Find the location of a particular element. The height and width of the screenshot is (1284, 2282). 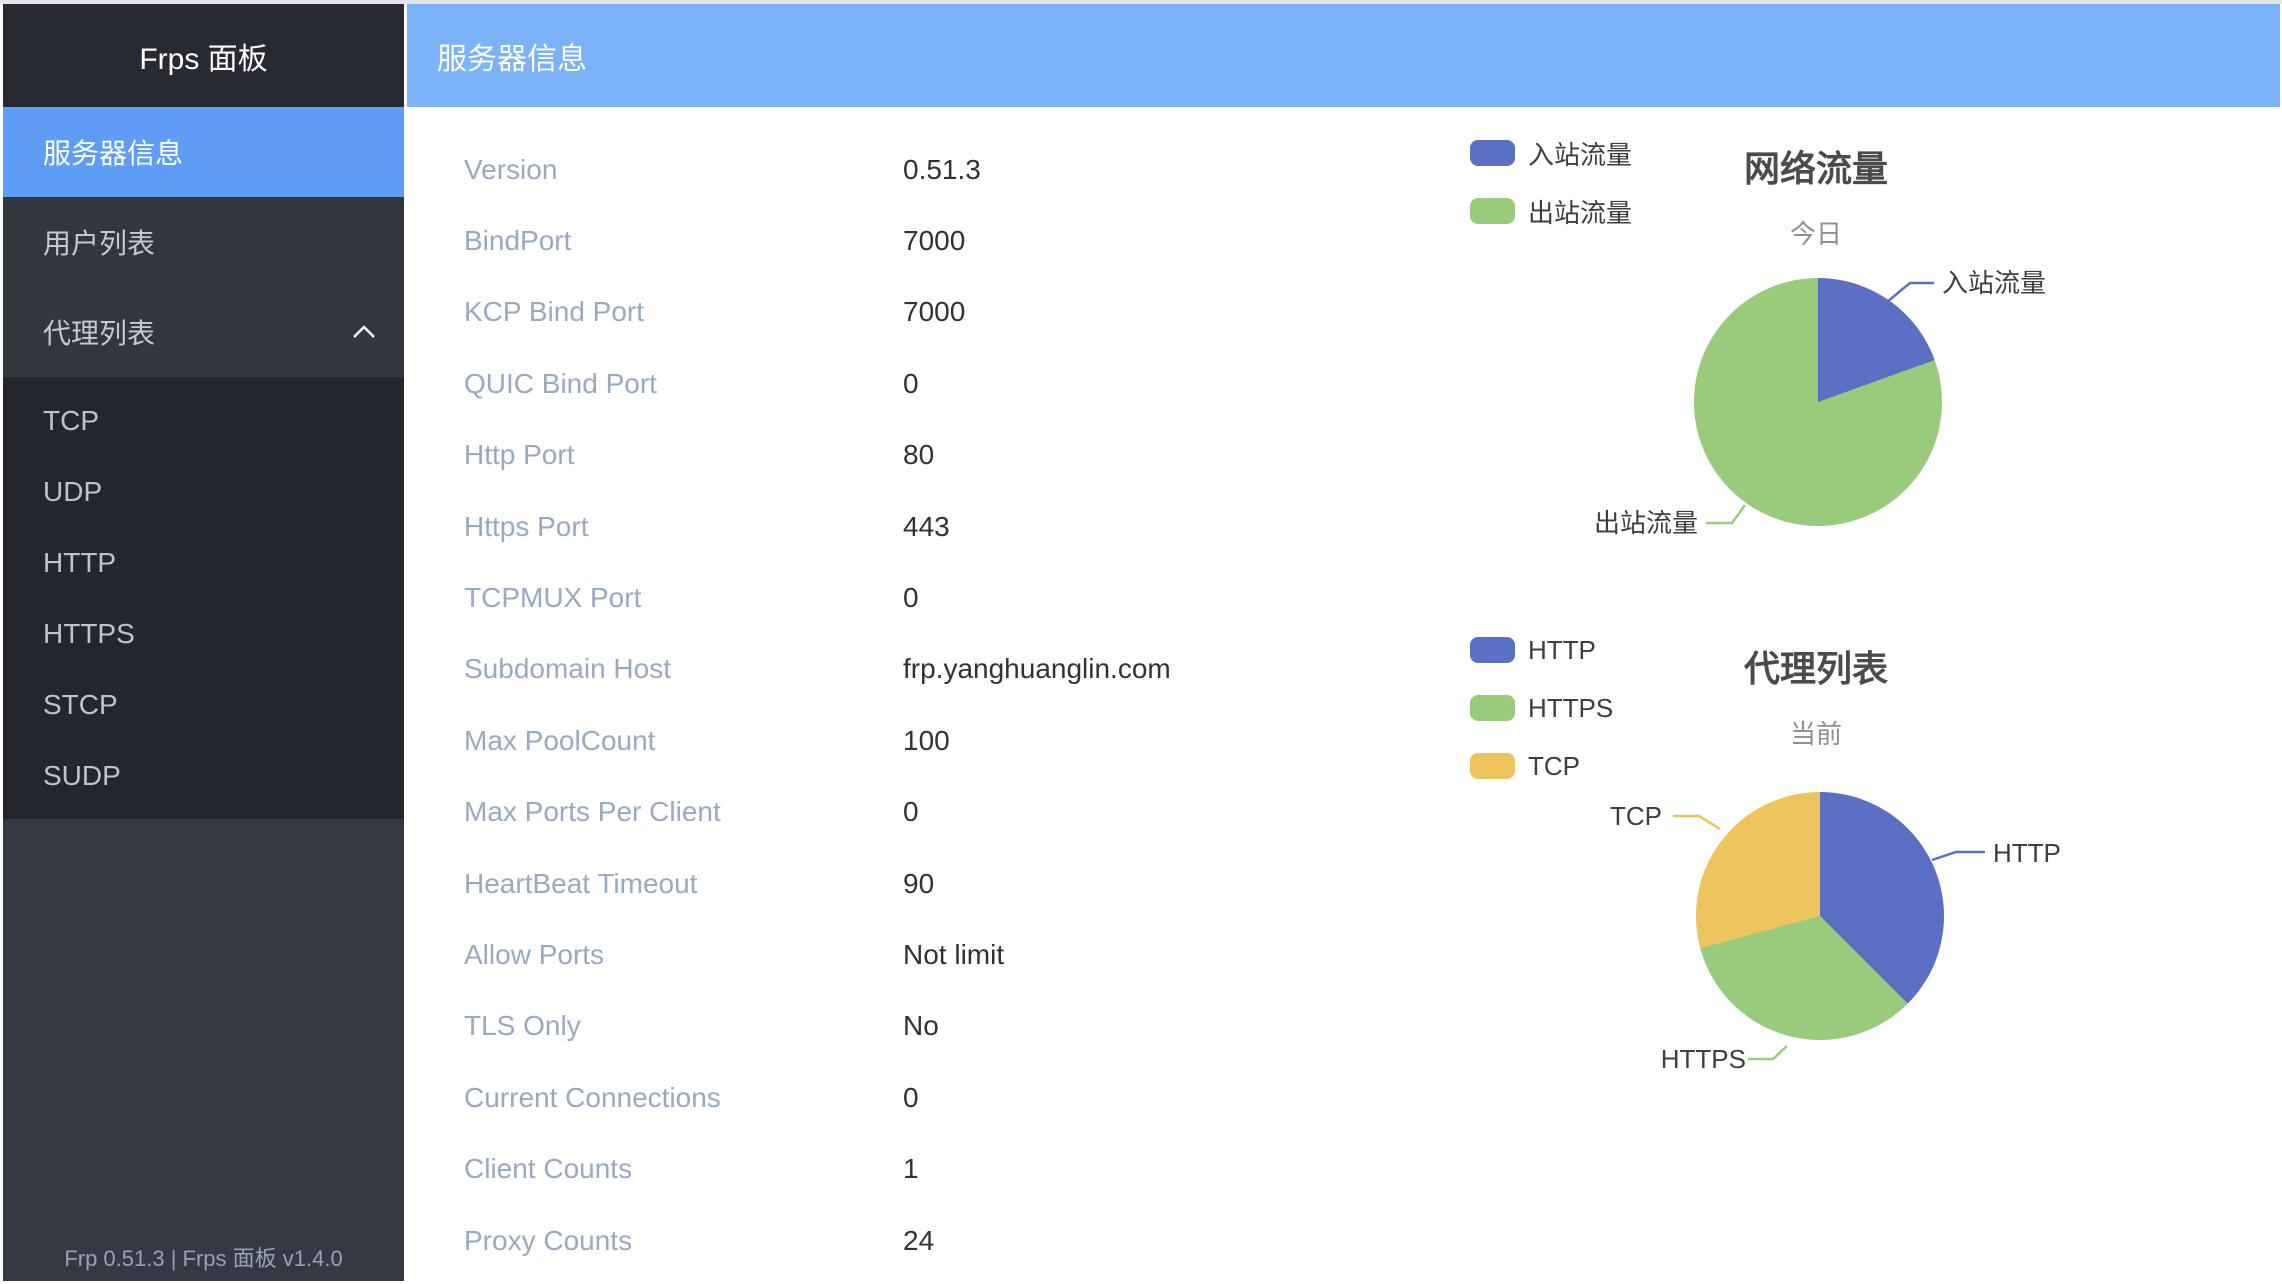

server-info-row: QUIC Bind Port 0 is located at coordinates (817, 383).